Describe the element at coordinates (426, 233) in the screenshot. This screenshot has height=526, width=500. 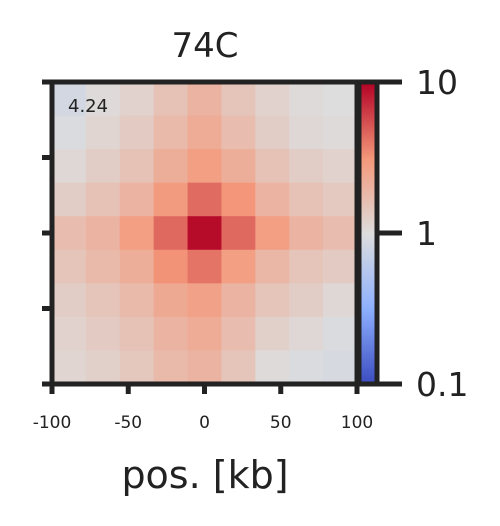
I see `colorbar-tick-label: 1` at that location.